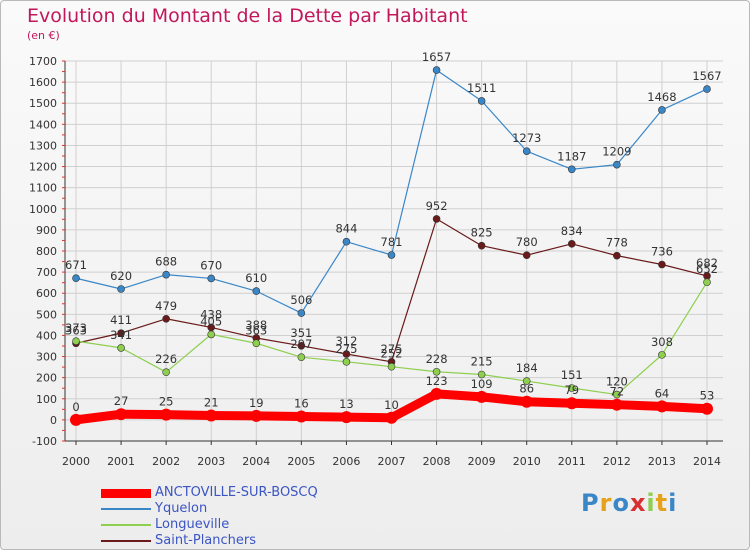  What do you see at coordinates (231, 541) in the screenshot?
I see `legend-item: Saint-Planchers` at bounding box center [231, 541].